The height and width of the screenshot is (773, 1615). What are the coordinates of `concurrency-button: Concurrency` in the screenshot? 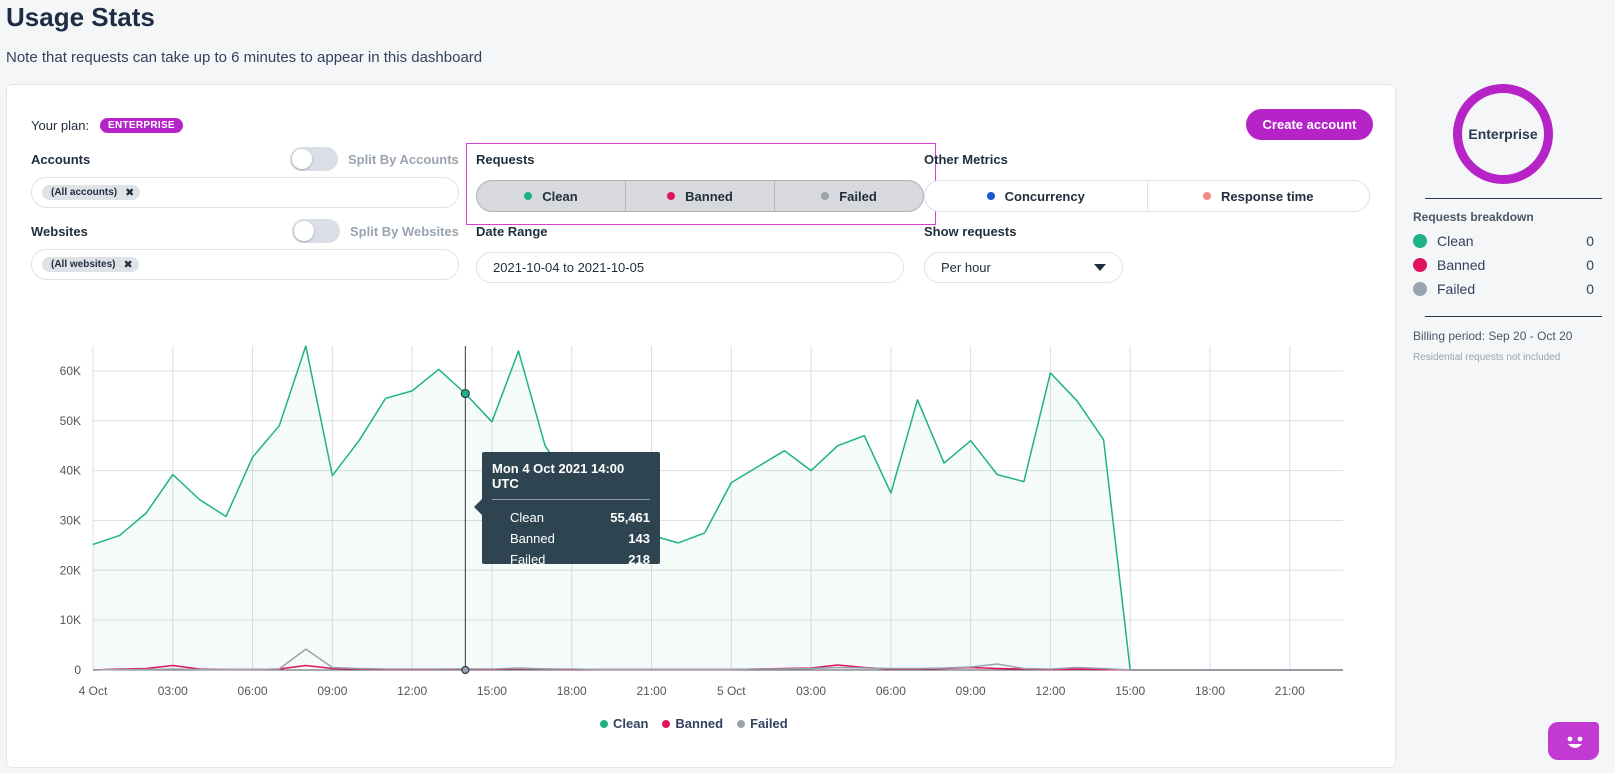 It's located at (1036, 196).